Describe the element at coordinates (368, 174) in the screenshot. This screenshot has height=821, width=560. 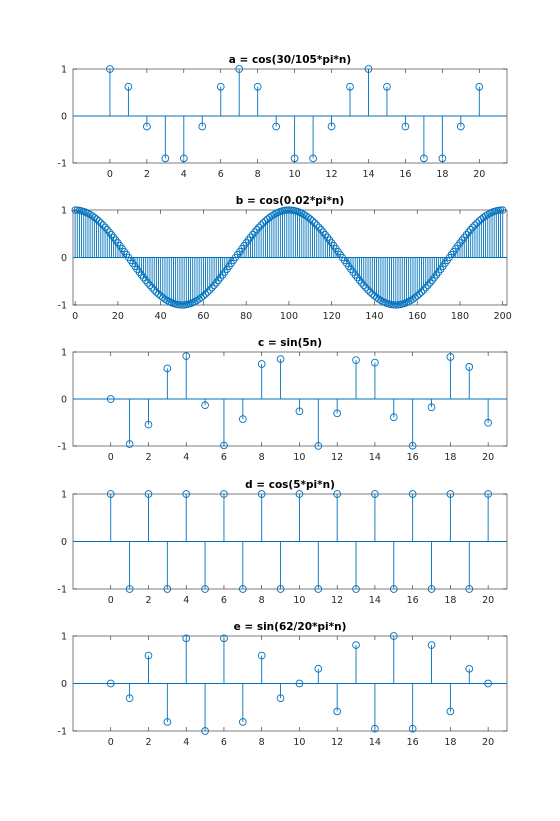
I see `x-tick-label: 14` at that location.